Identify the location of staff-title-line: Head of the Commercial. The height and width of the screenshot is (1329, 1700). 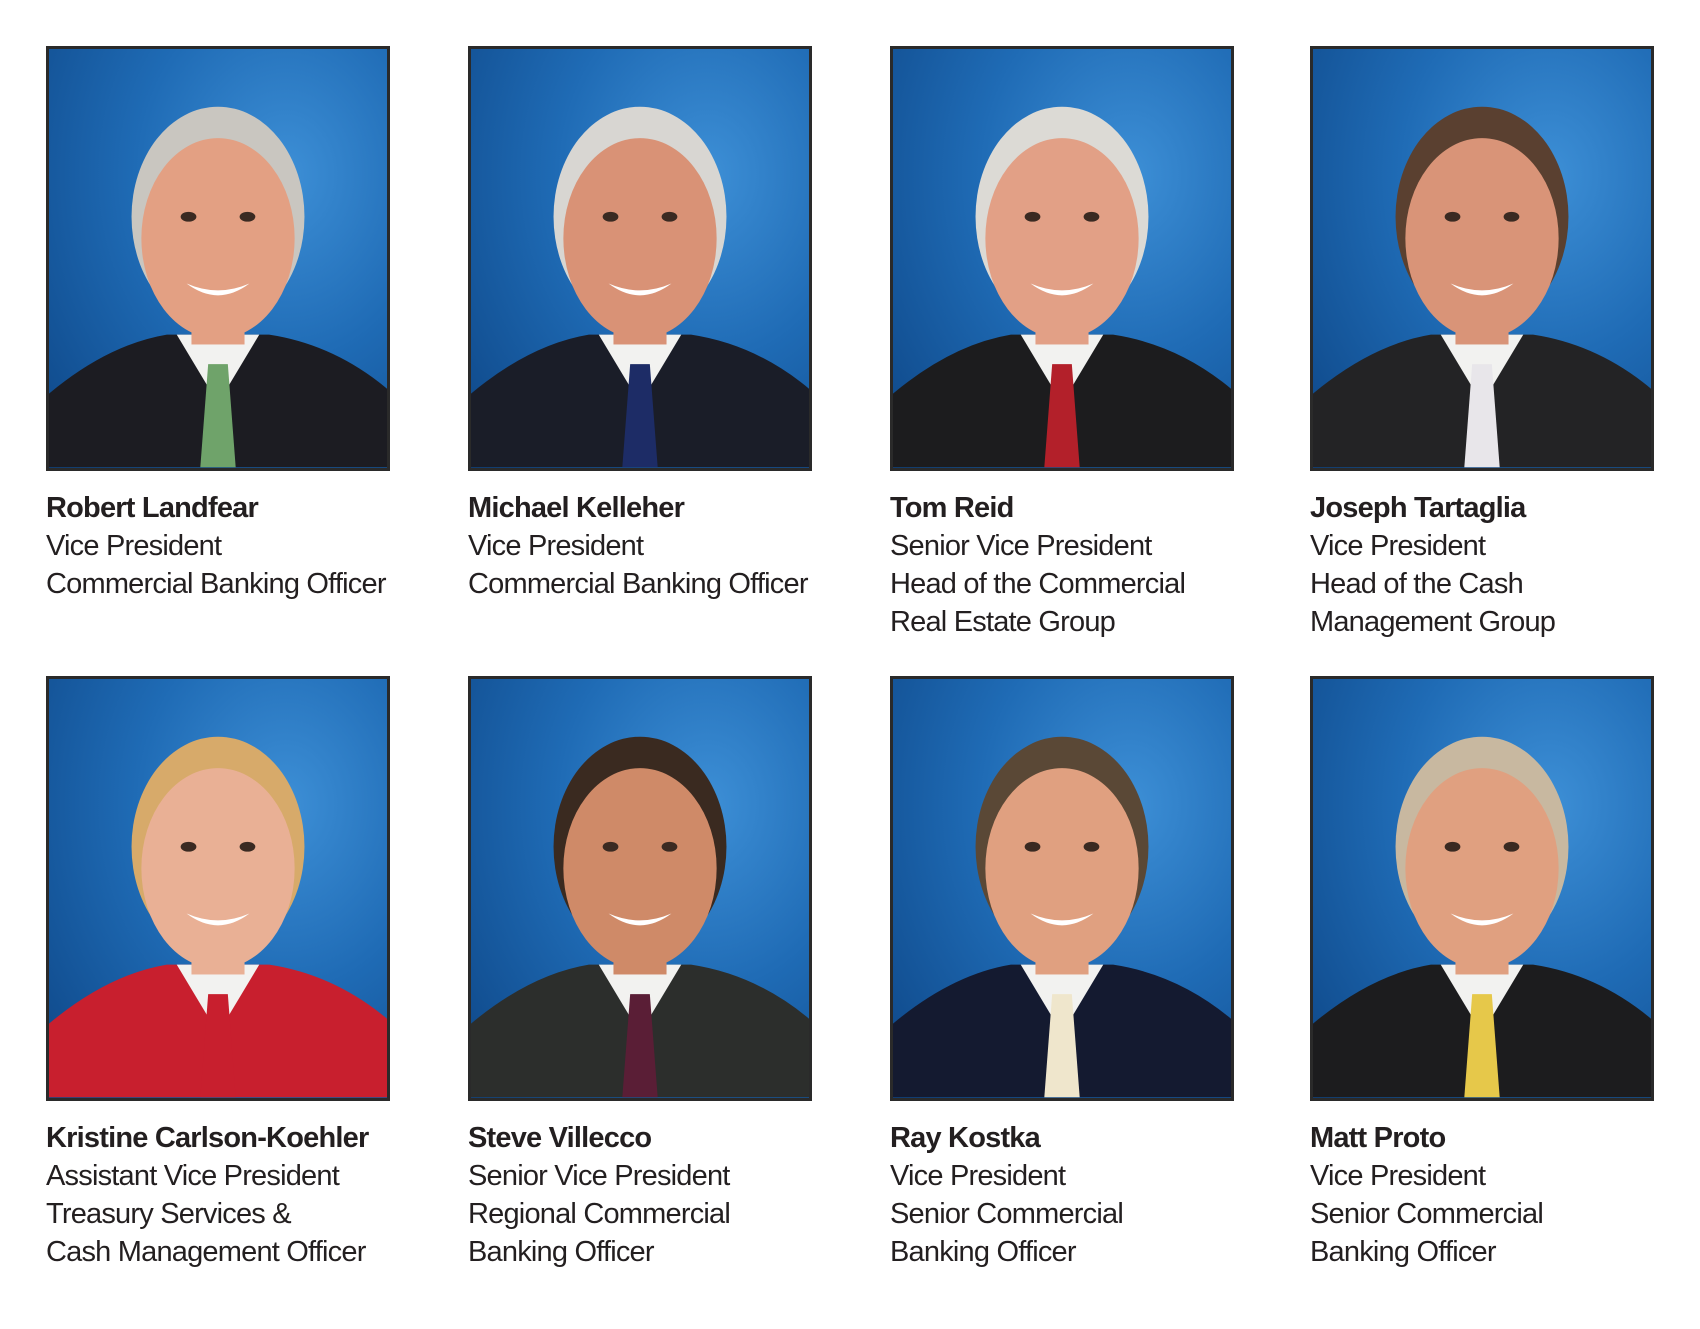
(1038, 584).